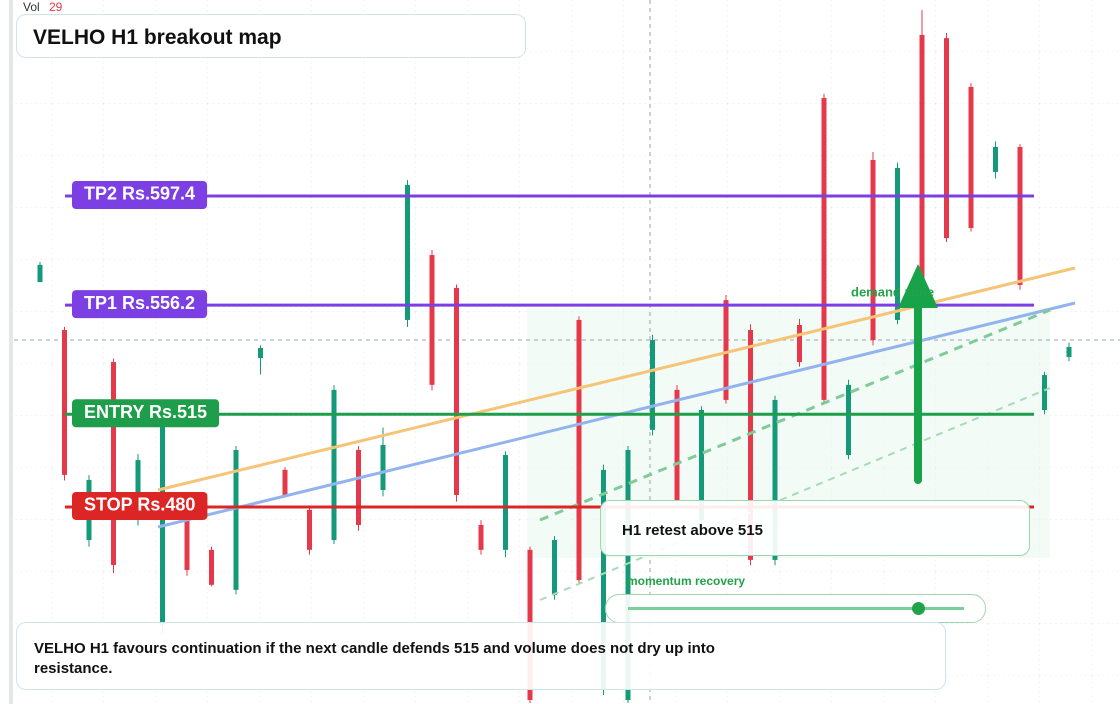 This screenshot has height=704, width=1120. I want to click on level-label: TP2 Rs.597.4, so click(139, 194).